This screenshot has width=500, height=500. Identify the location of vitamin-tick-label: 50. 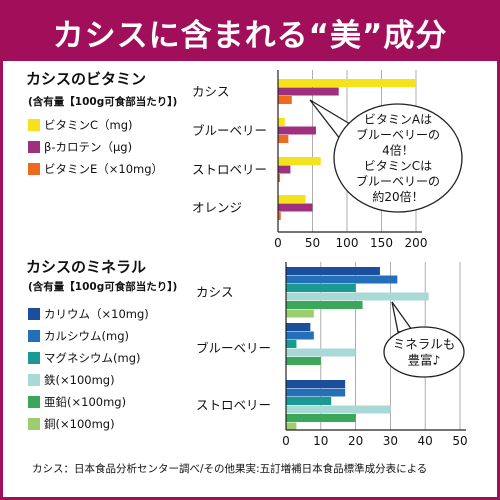
(312, 243).